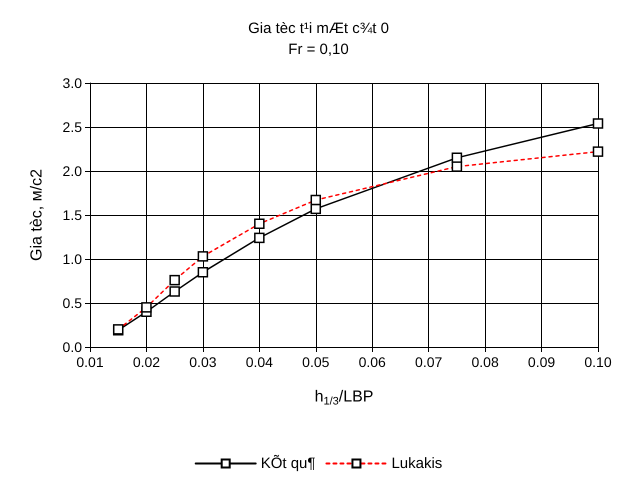 The height and width of the screenshot is (490, 637). Describe the element at coordinates (37, 214) in the screenshot. I see `y-axis-title: Gia tèc, м/c2` at that location.